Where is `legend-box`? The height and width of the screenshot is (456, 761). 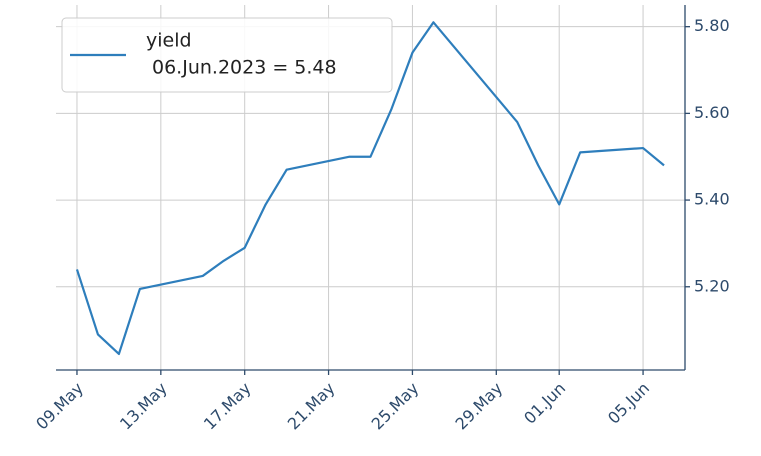
legend-box is located at coordinates (227, 55).